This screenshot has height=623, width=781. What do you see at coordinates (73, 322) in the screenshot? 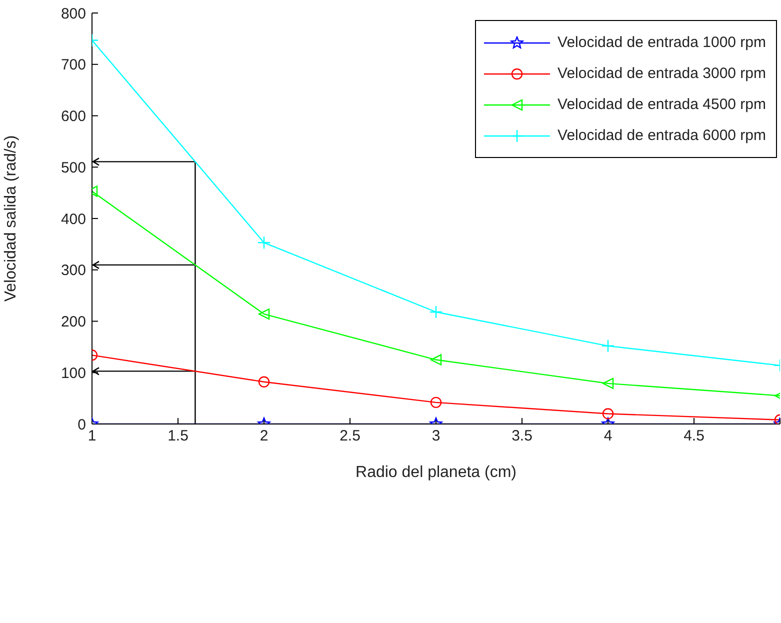
I see `y-tick-label: 200` at bounding box center [73, 322].